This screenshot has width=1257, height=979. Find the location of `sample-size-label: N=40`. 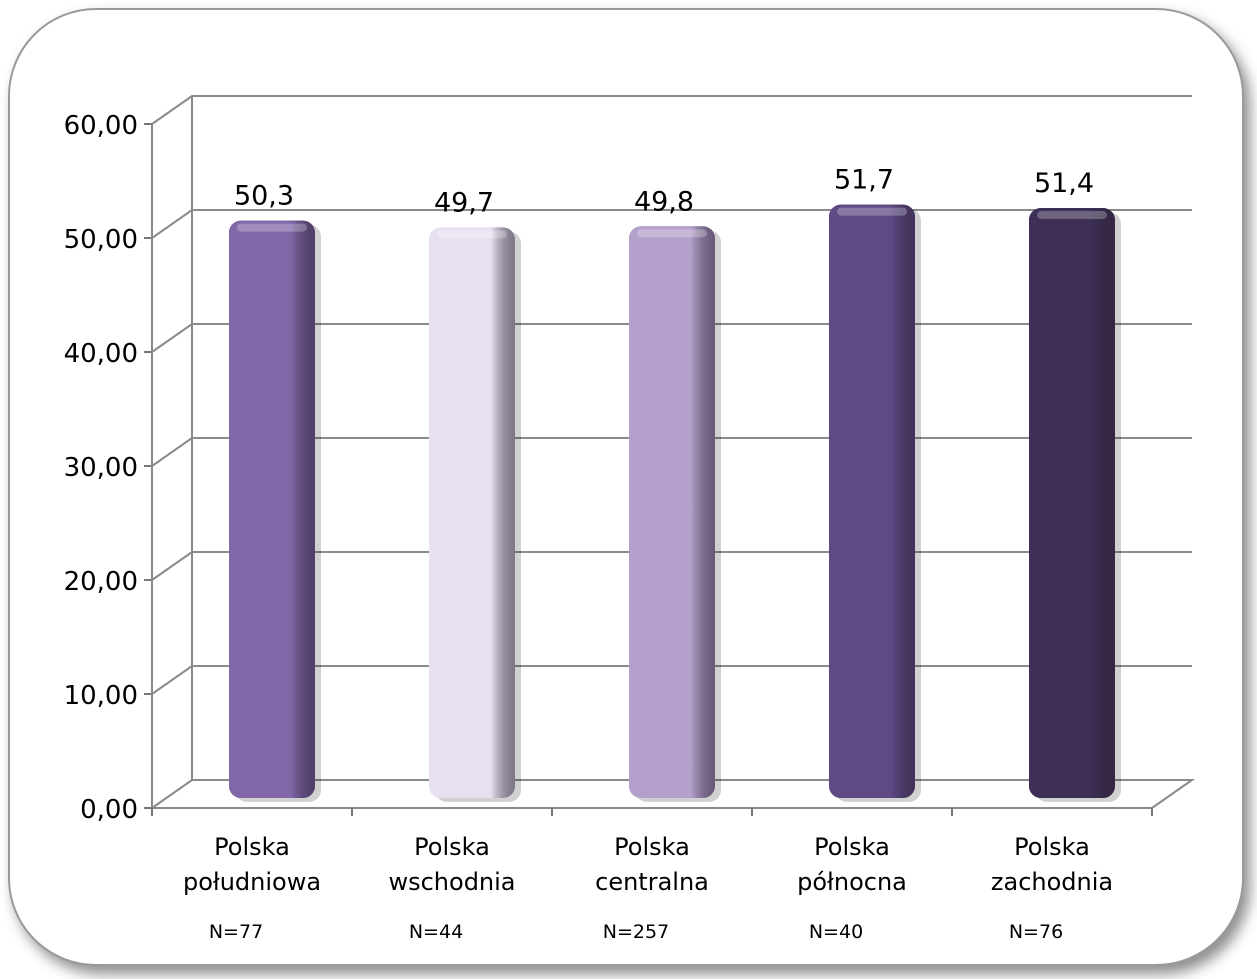

sample-size-label: N=40 is located at coordinates (836, 932).